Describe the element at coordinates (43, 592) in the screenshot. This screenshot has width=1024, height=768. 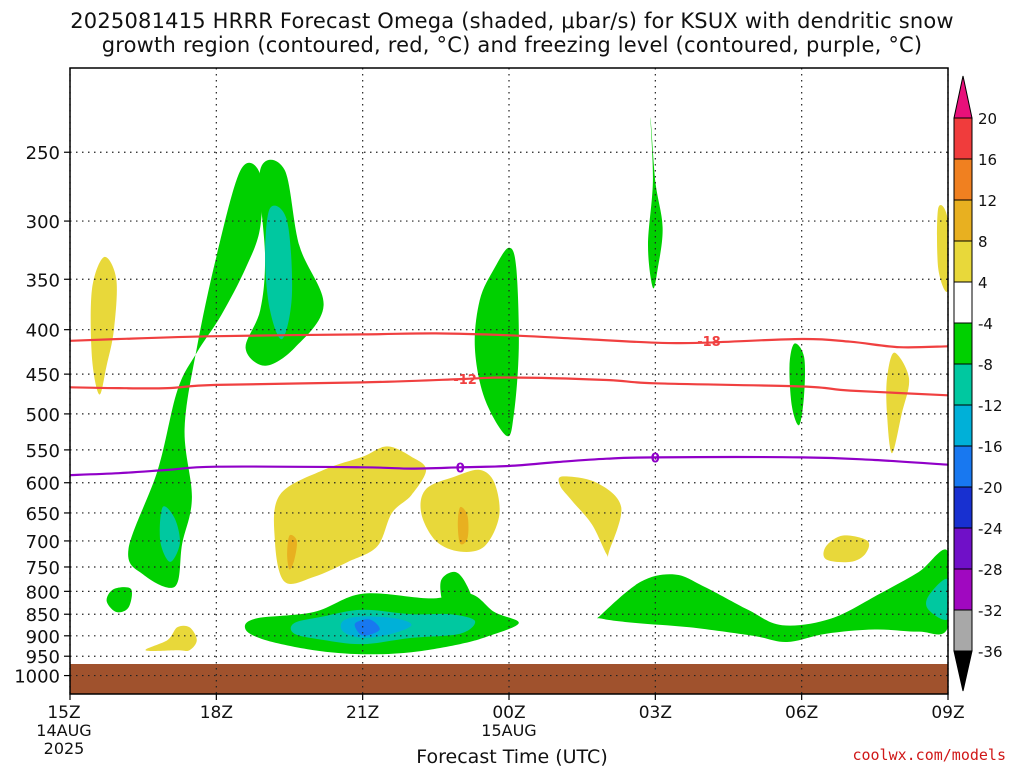
I see `y-tick-label-800: 800` at that location.